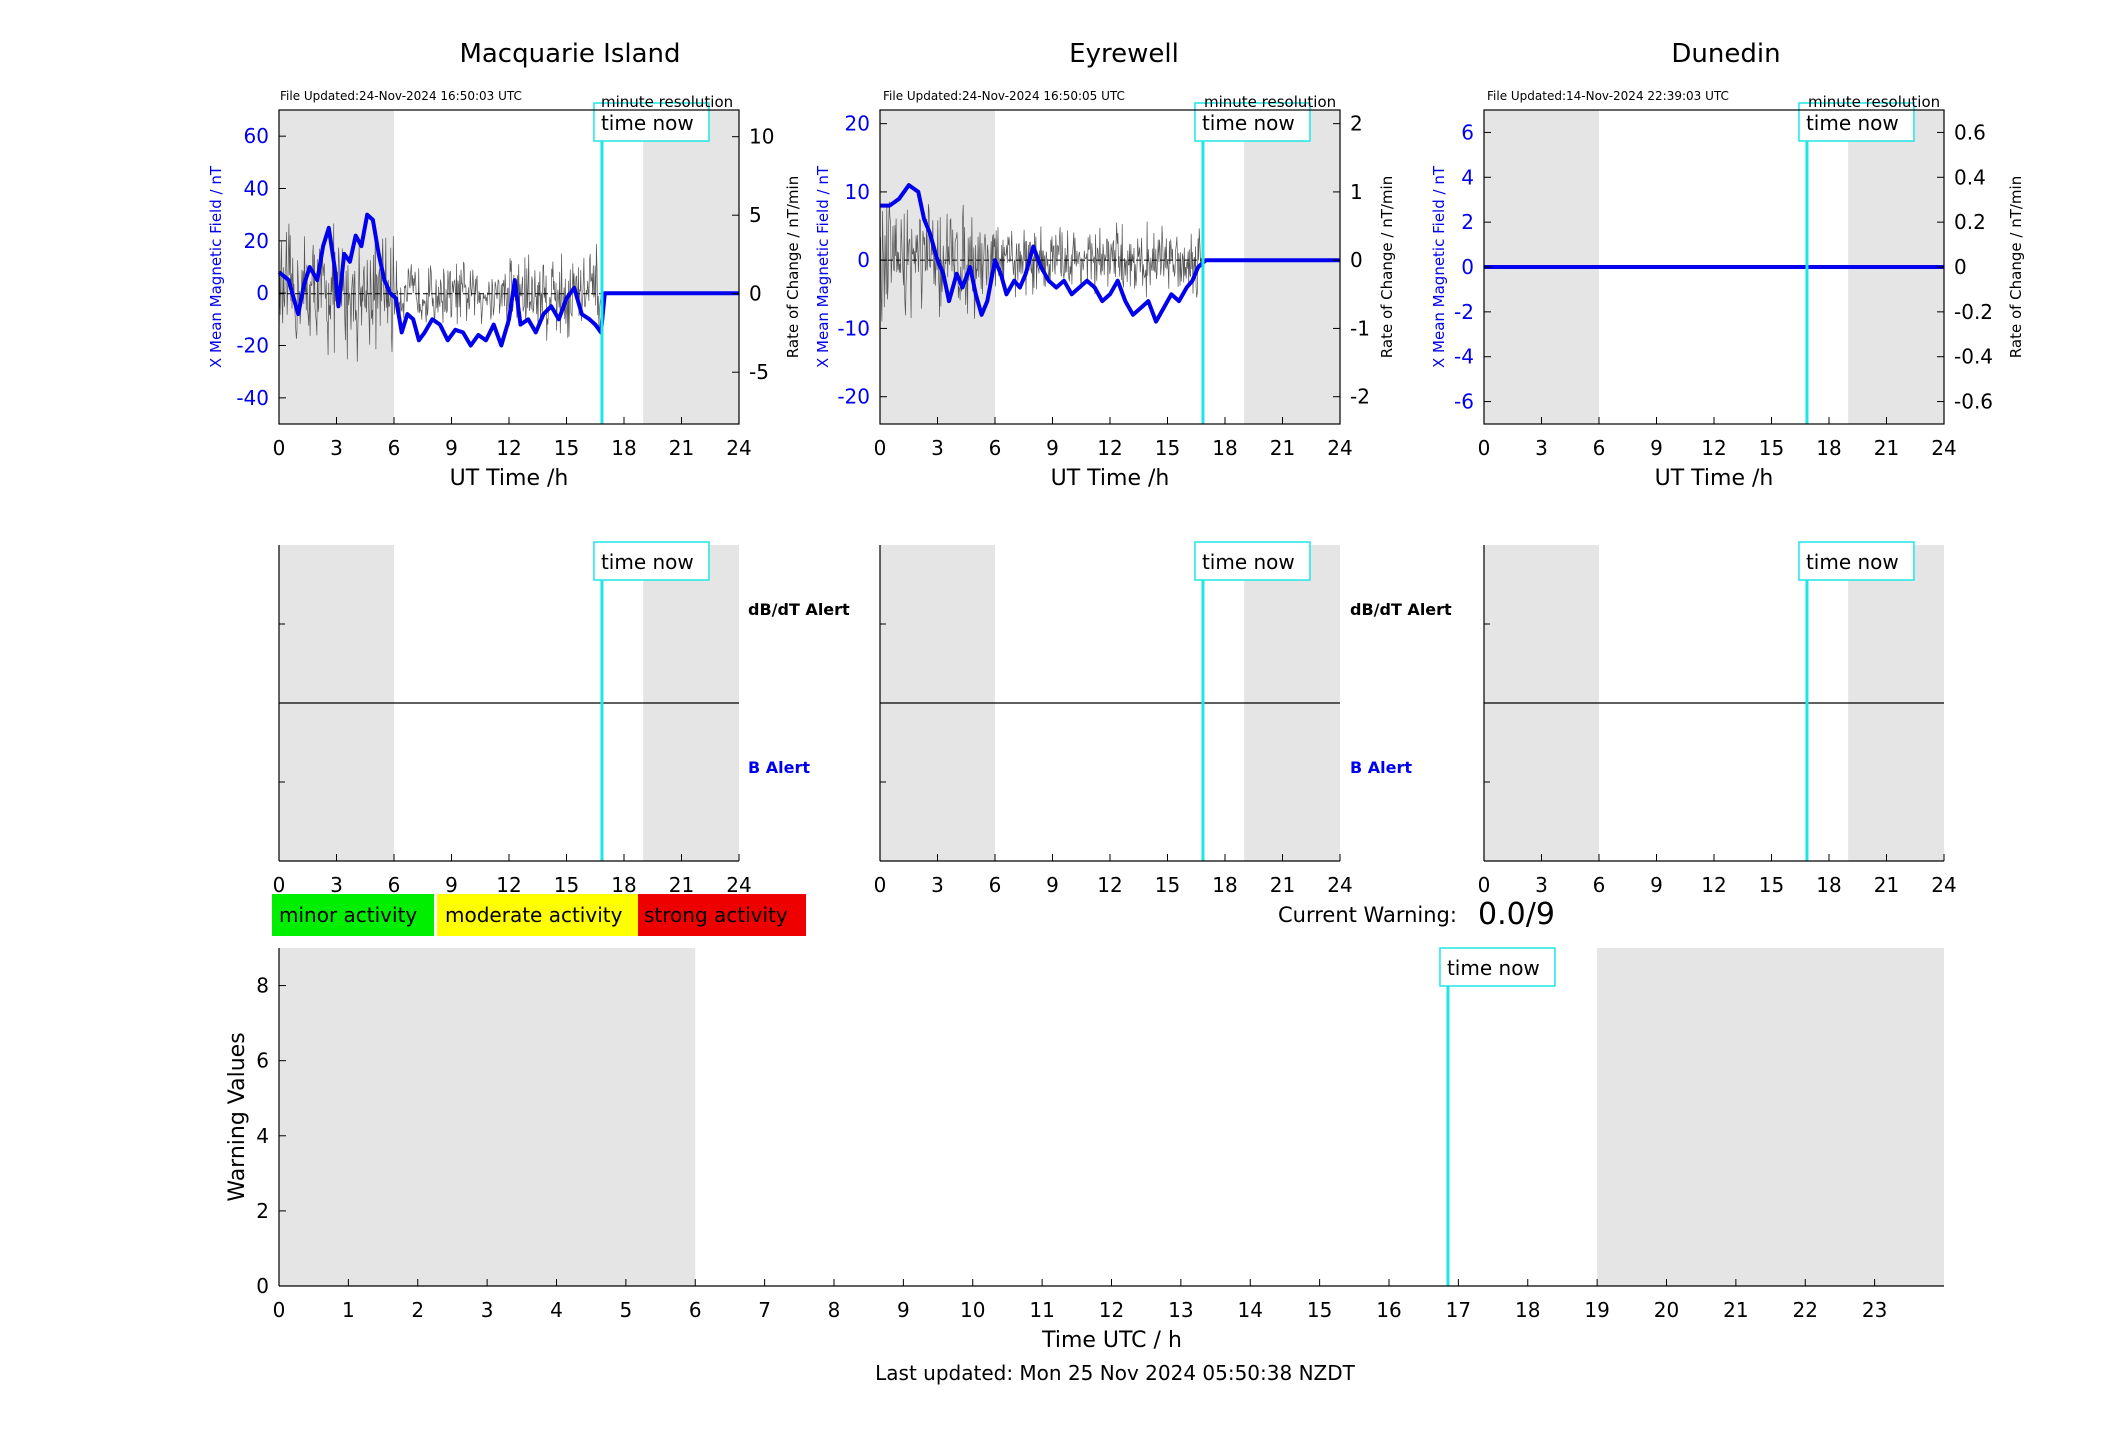  I want to click on panel-title: Dunedin, so click(1725, 54).